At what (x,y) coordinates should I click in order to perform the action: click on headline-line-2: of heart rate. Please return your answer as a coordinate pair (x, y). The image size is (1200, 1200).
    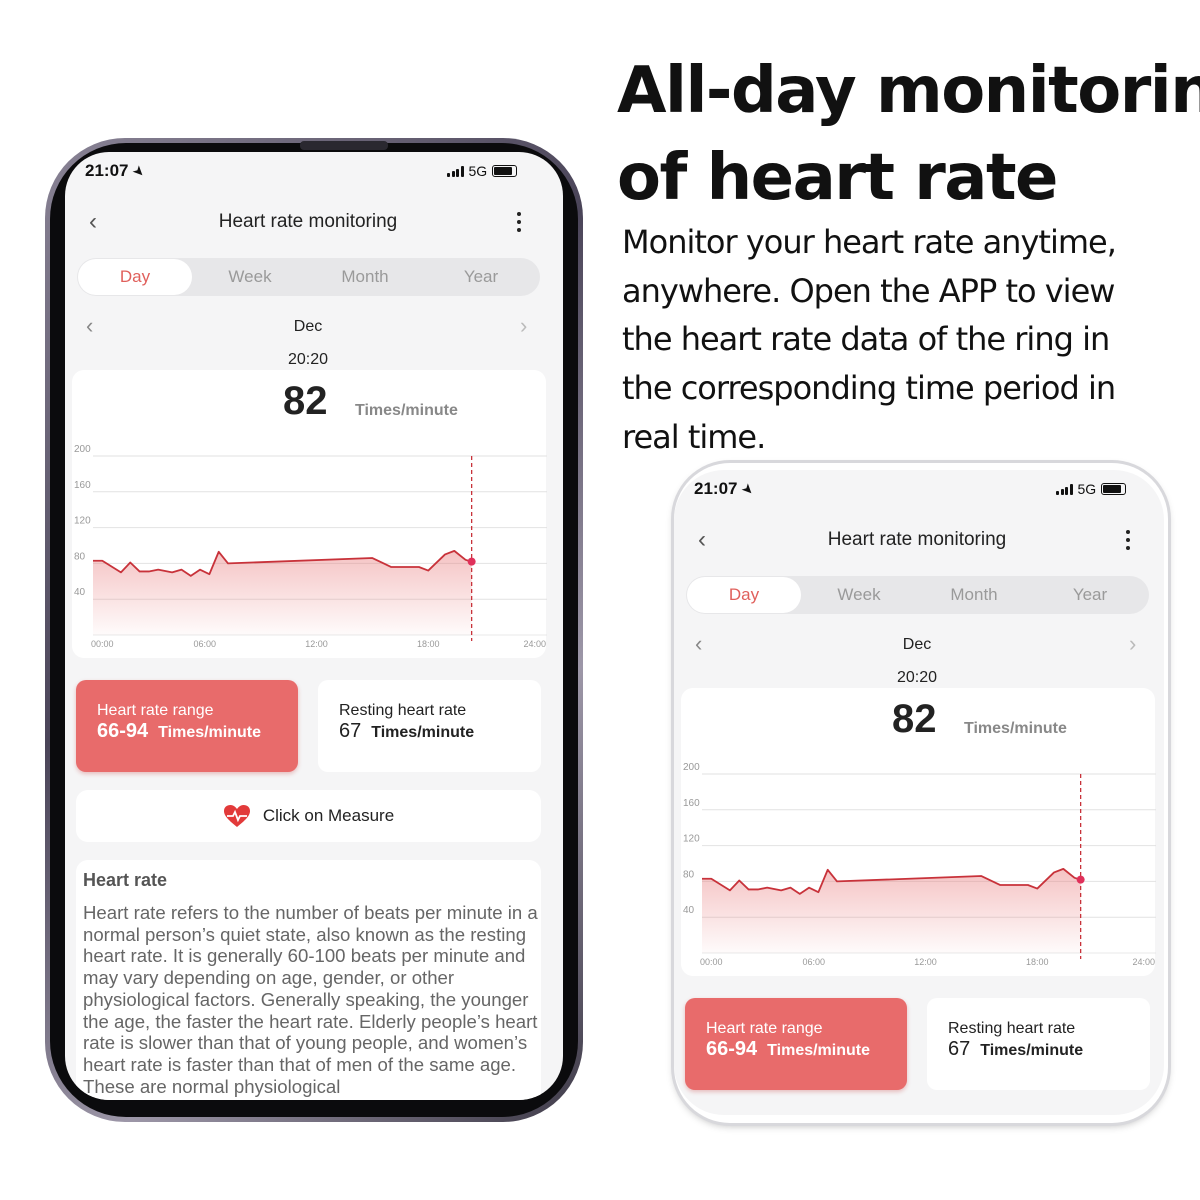
    Looking at the image, I should click on (837, 178).